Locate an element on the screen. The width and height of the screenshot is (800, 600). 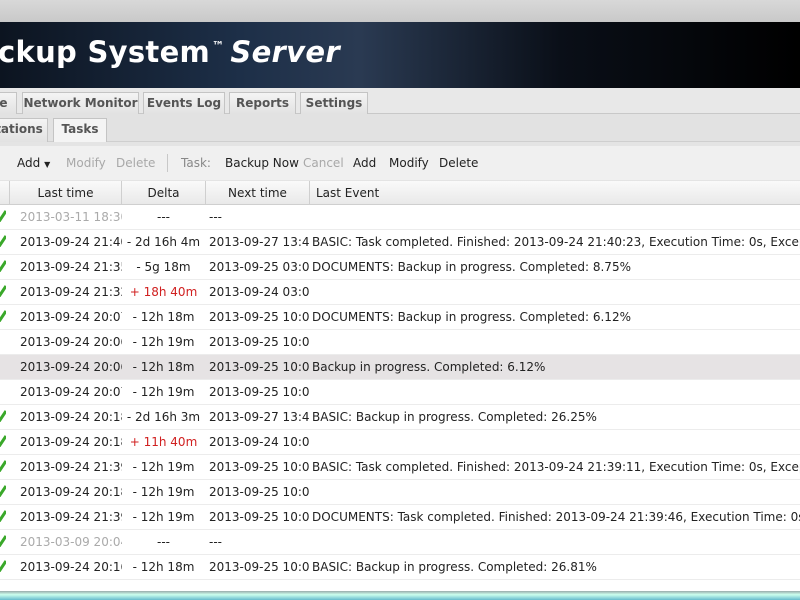
cancel-button: Cancel is located at coordinates (323, 163).